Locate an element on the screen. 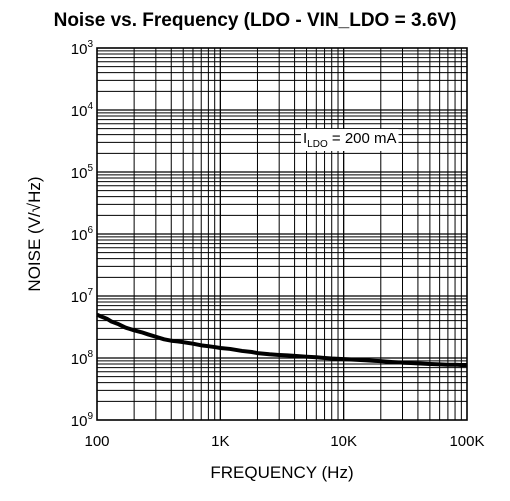  y-tick-label: 10⁵ is located at coordinates (82, 172).